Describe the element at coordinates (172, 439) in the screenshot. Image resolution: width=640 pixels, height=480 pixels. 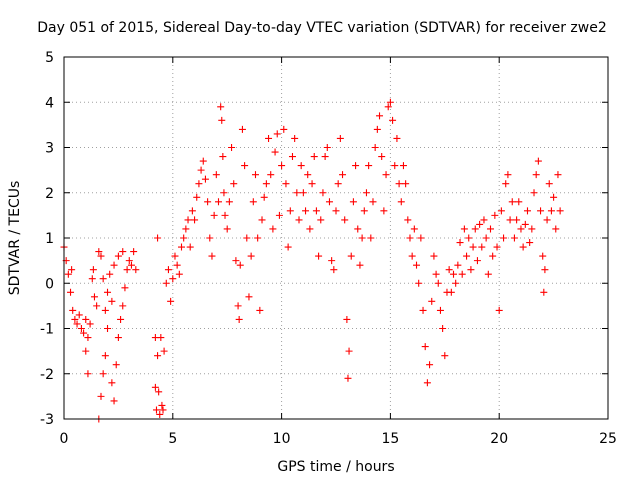
I see `x-tick-label: 5` at that location.